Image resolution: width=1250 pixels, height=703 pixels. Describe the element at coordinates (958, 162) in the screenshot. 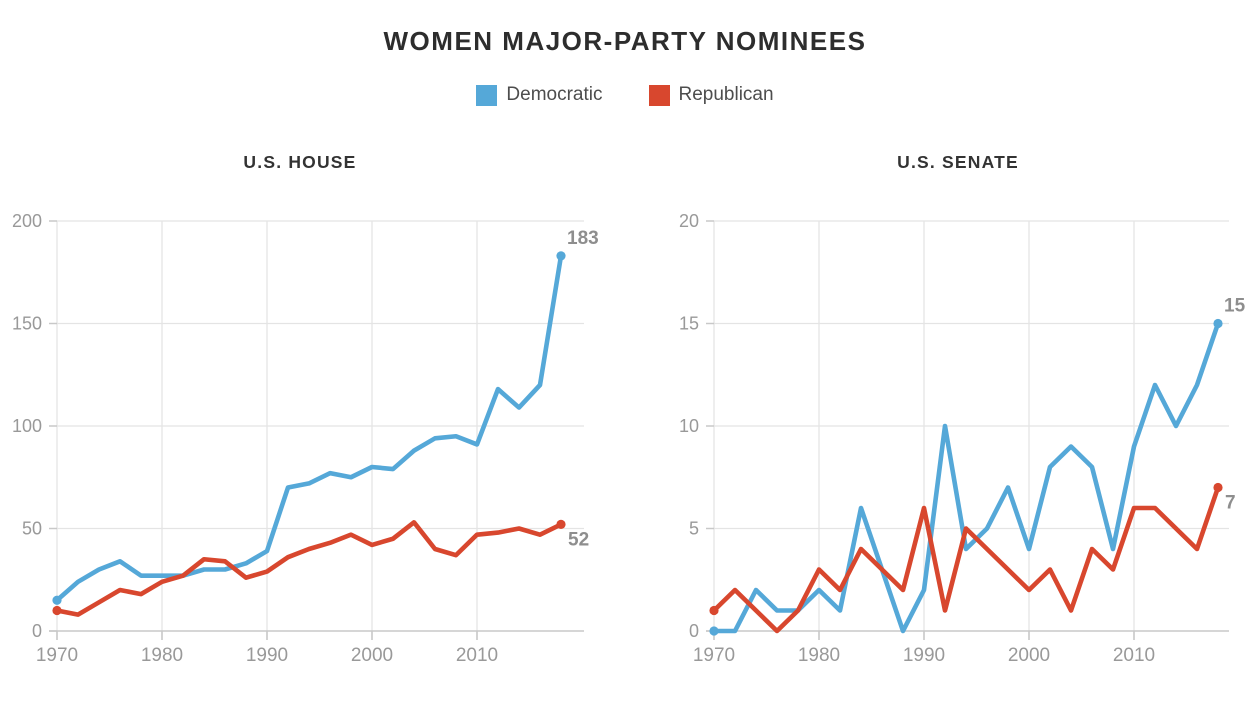

I see `senate-chart-title: U.S. SENATE` at that location.